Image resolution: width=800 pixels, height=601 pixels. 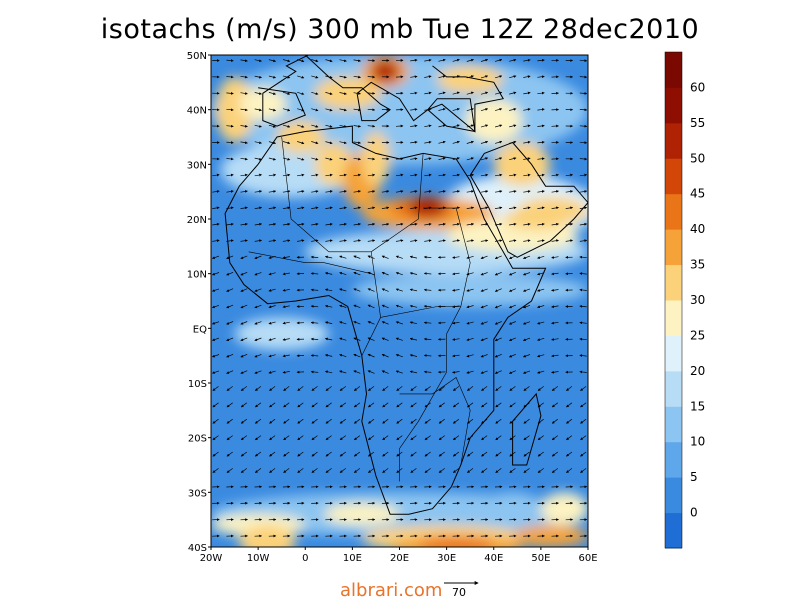 What do you see at coordinates (697, 123) in the screenshot?
I see `colorbar-label: 55` at bounding box center [697, 123].